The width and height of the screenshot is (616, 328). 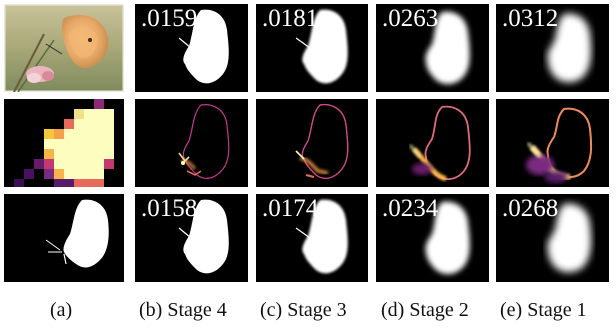 What do you see at coordinates (530, 18) in the screenshot?
I see `error-value: .0312` at bounding box center [530, 18].